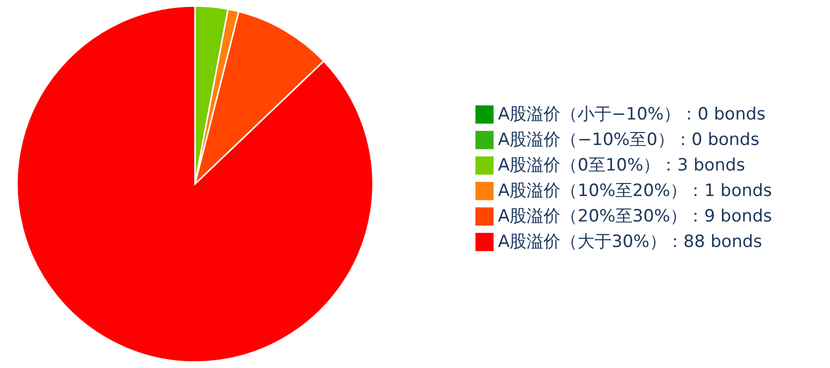 This screenshot has width=830, height=368. I want to click on legend-label: A股溢价（小于−10%）：0 bonds, so click(632, 114).